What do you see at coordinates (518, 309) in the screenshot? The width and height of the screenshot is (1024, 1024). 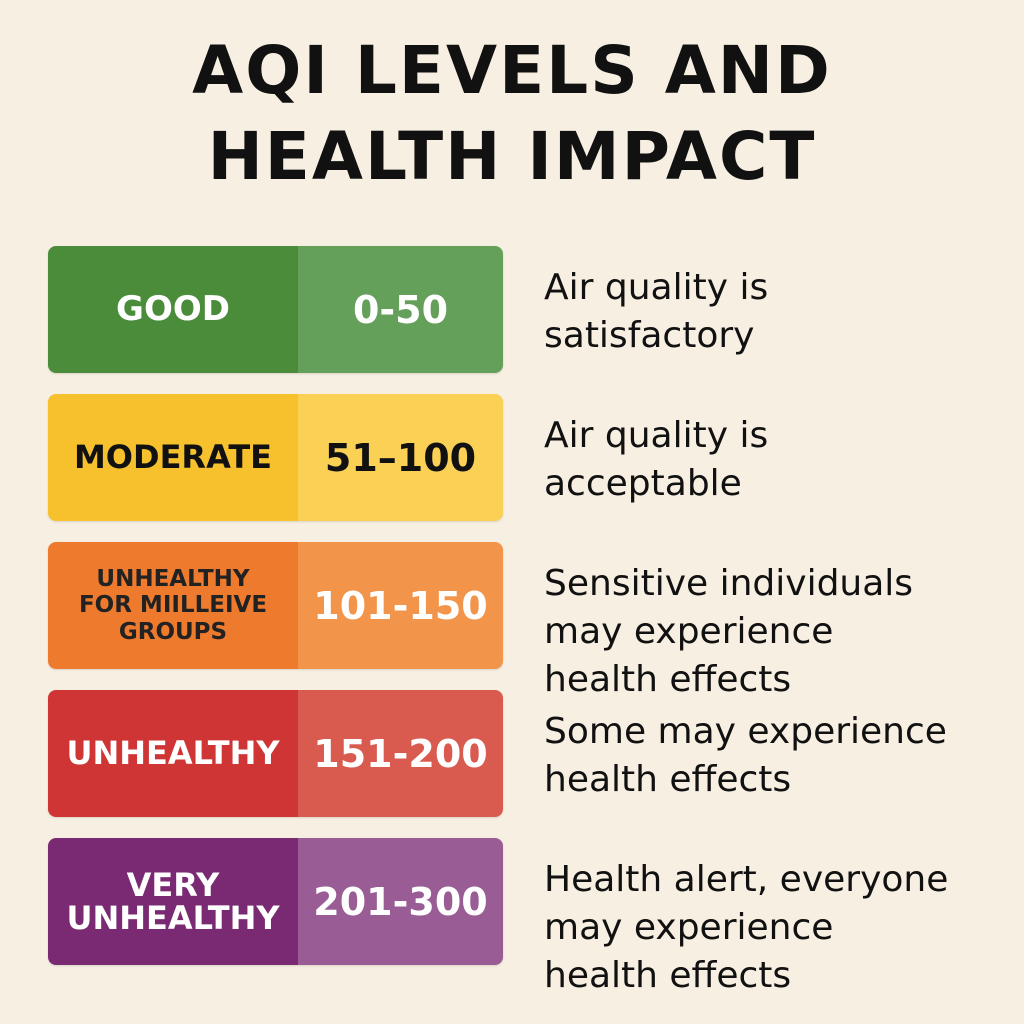 I see `aqi-level-good: GOOD 0-50 Air quality is satisfactory` at bounding box center [518, 309].